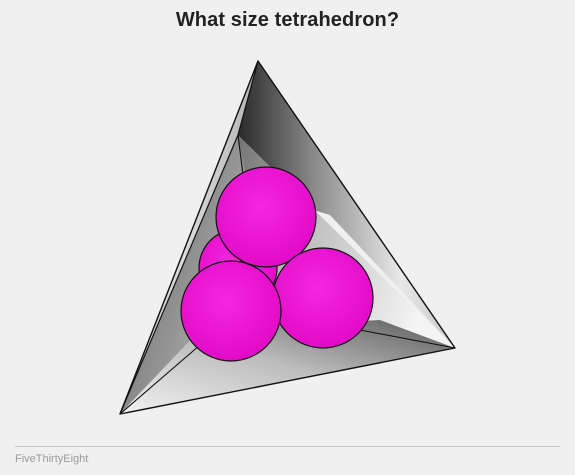 The width and height of the screenshot is (575, 475). Describe the element at coordinates (323, 298) in the screenshot. I see `sphere-right` at that location.